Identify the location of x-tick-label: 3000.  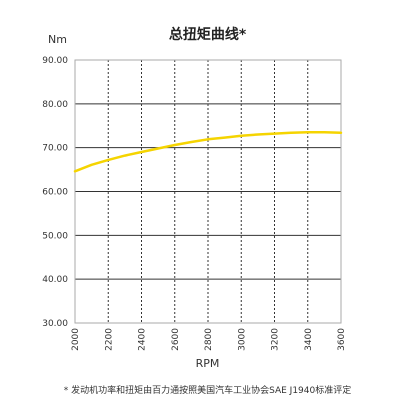
(242, 339).